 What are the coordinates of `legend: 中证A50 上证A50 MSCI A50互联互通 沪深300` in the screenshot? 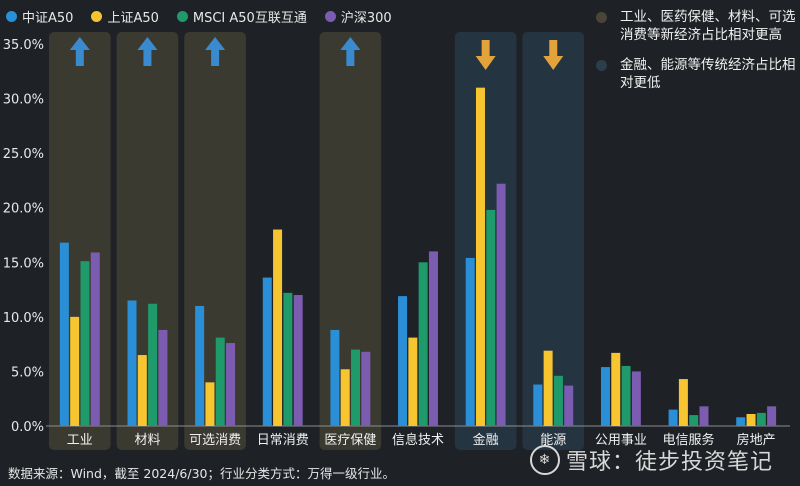 It's located at (199, 16).